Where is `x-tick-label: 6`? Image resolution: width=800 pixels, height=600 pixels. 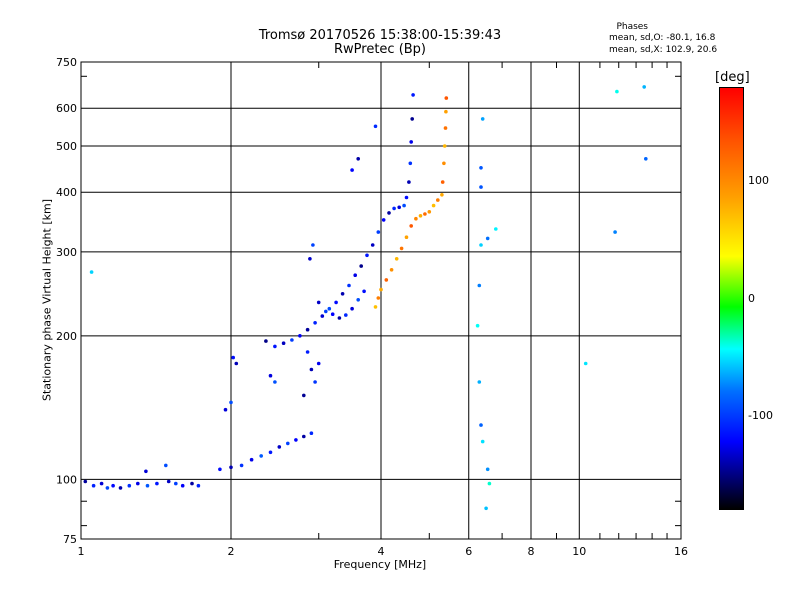 x-tick-label: 6 is located at coordinates (468, 551).